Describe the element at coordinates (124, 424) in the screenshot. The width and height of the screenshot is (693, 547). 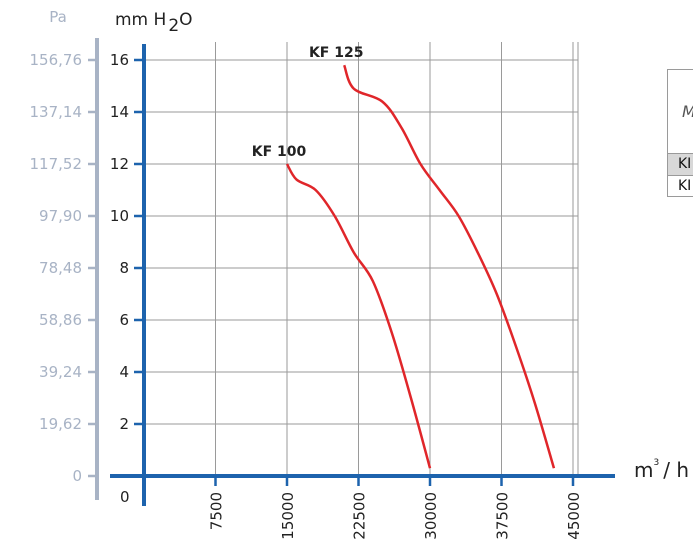
I see `y-tick-label-2: 2` at that location.